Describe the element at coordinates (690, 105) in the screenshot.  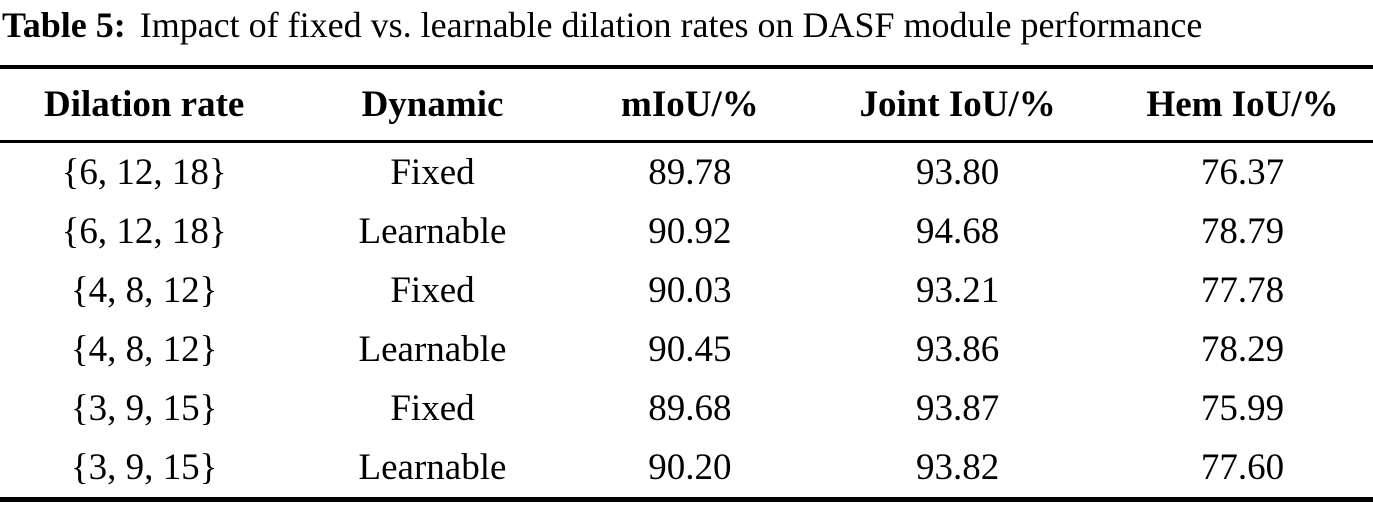
I see `column-header-miou: mIoU/%` at that location.